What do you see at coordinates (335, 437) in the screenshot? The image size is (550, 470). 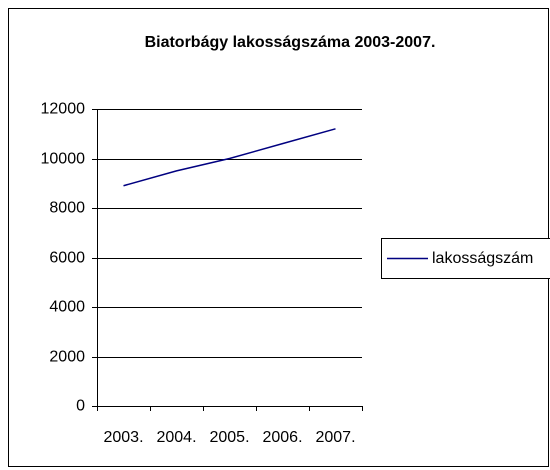 I see `x-tick-label: 2007.` at bounding box center [335, 437].